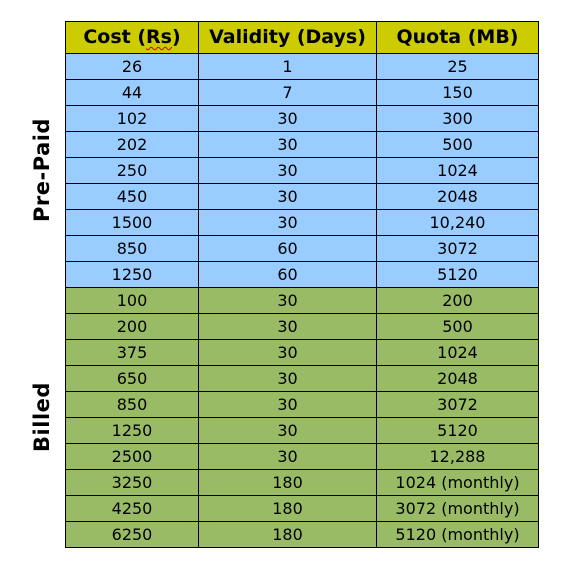 The width and height of the screenshot is (562, 568). I want to click on billed-label-text: Billed, so click(42, 417).